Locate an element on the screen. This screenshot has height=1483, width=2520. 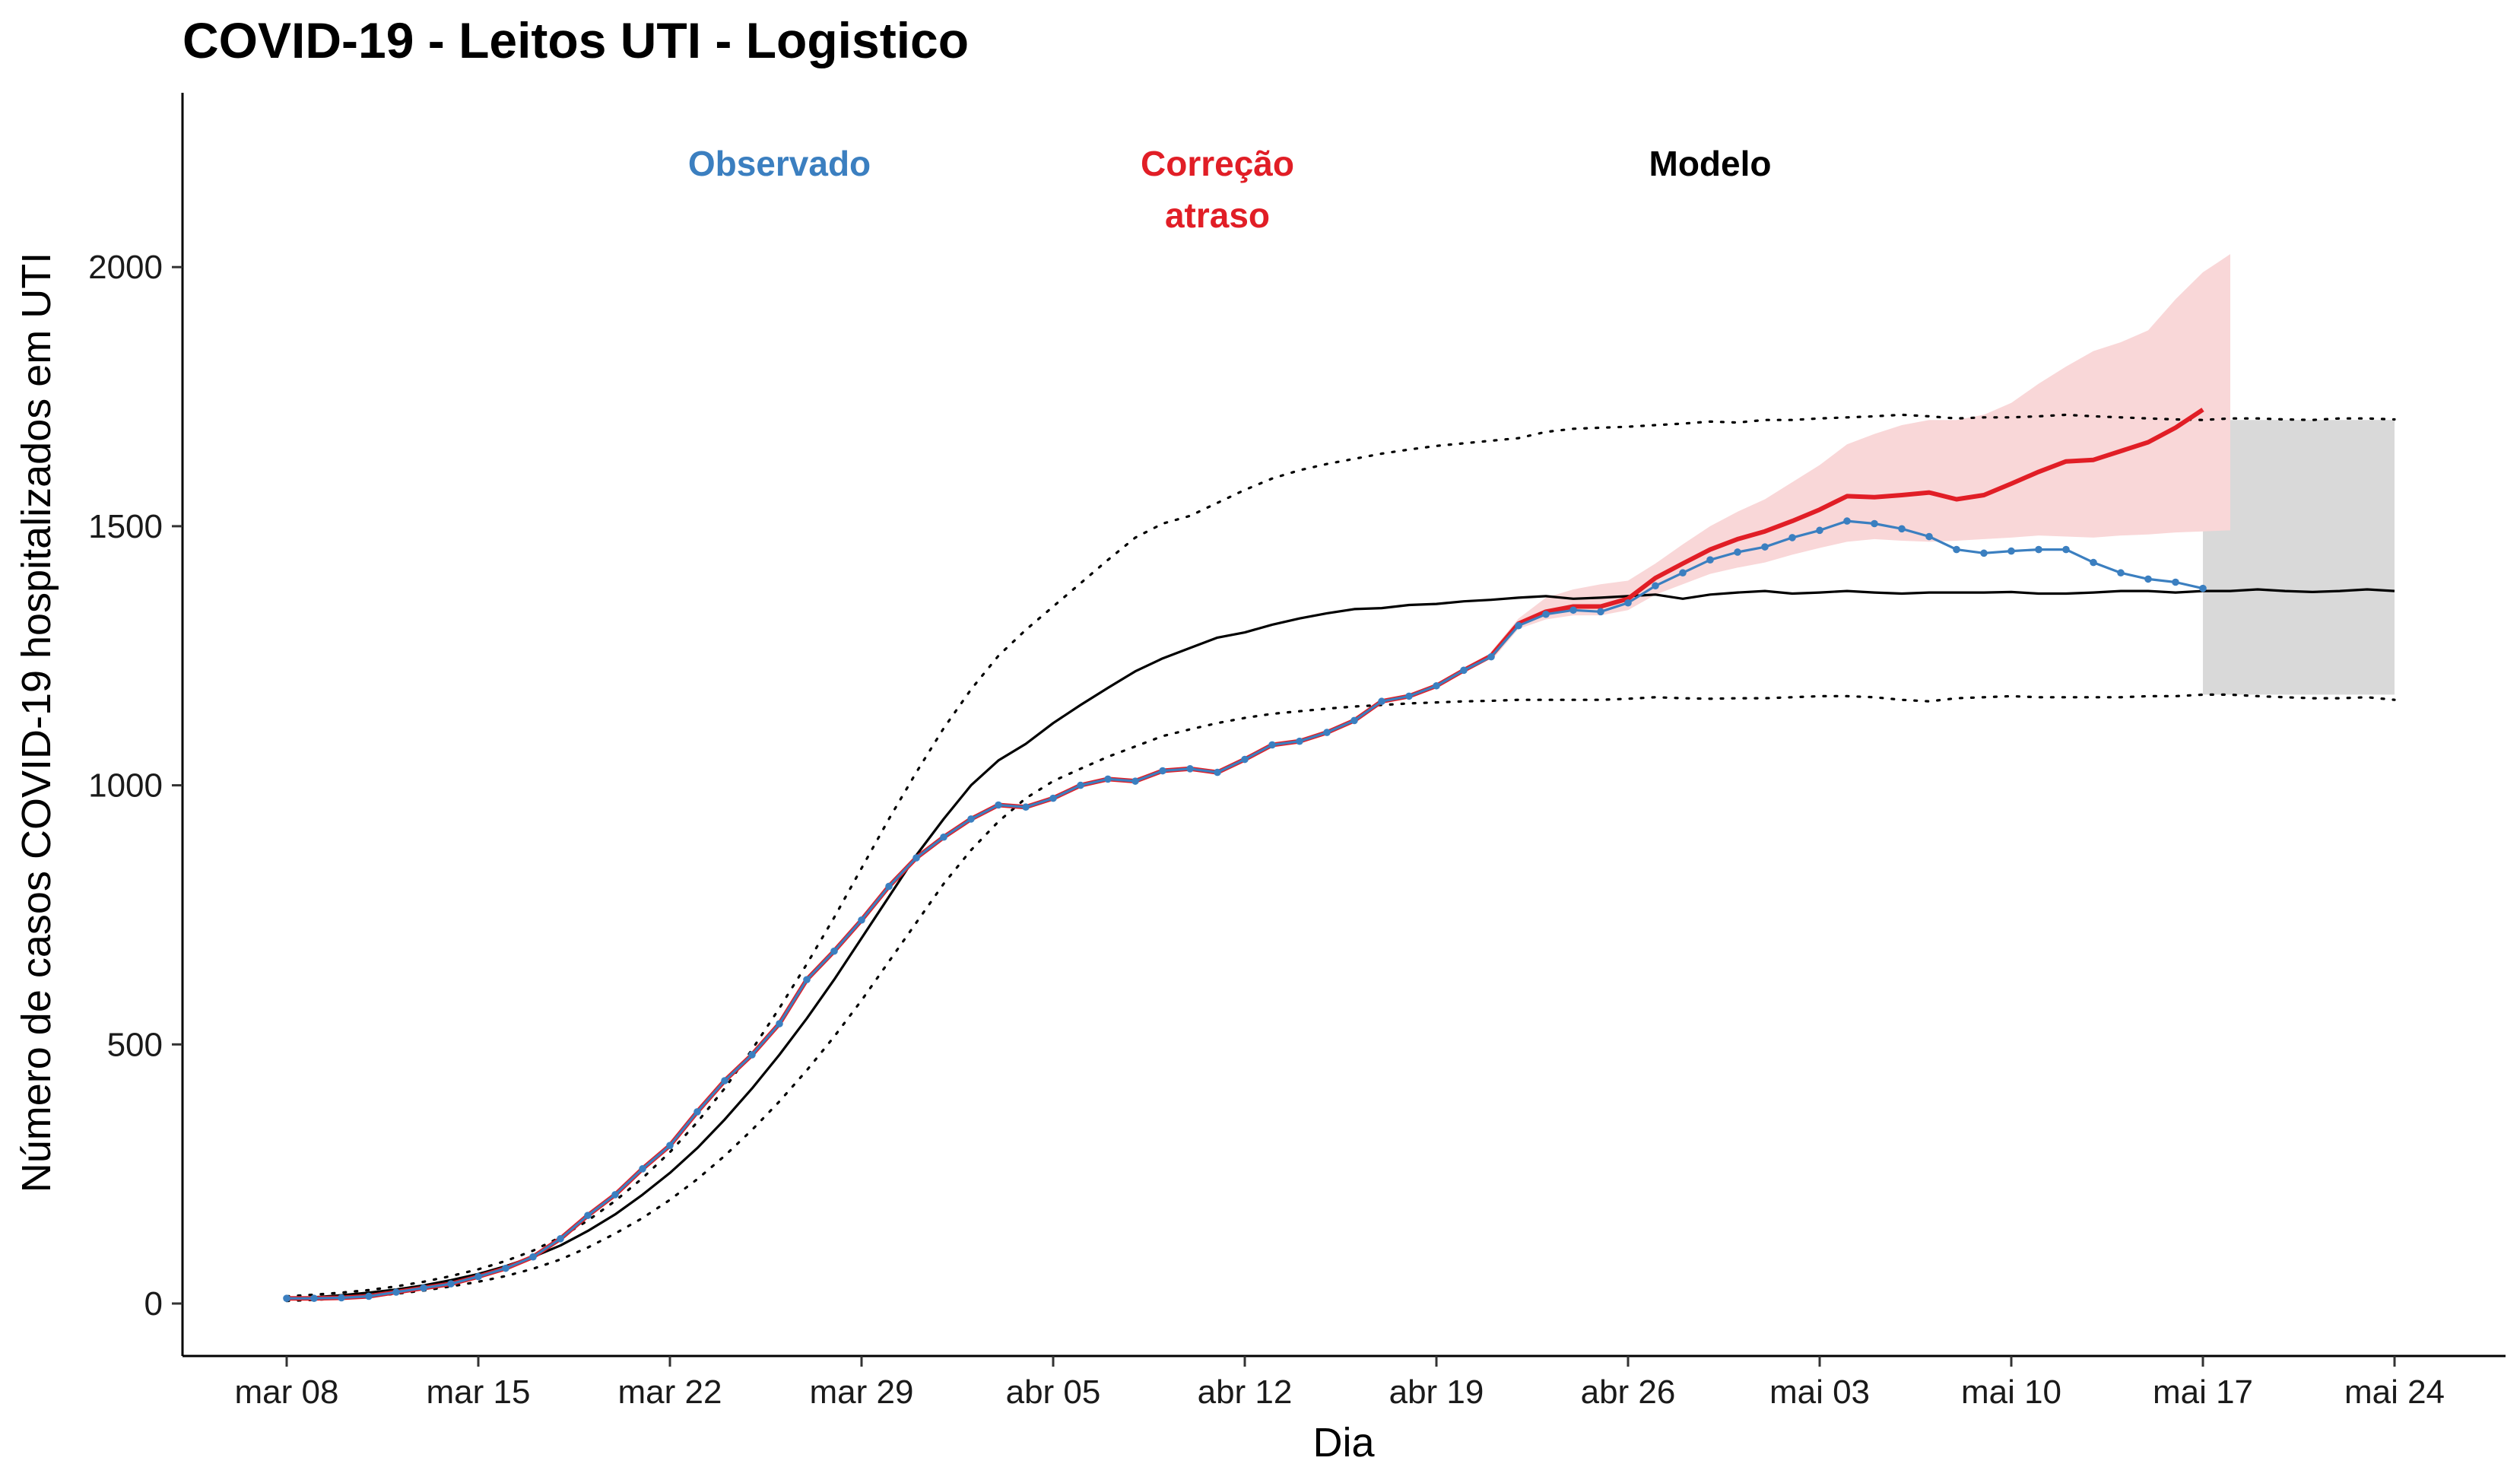
x-tick-label: mar 15 is located at coordinates (479, 1392).